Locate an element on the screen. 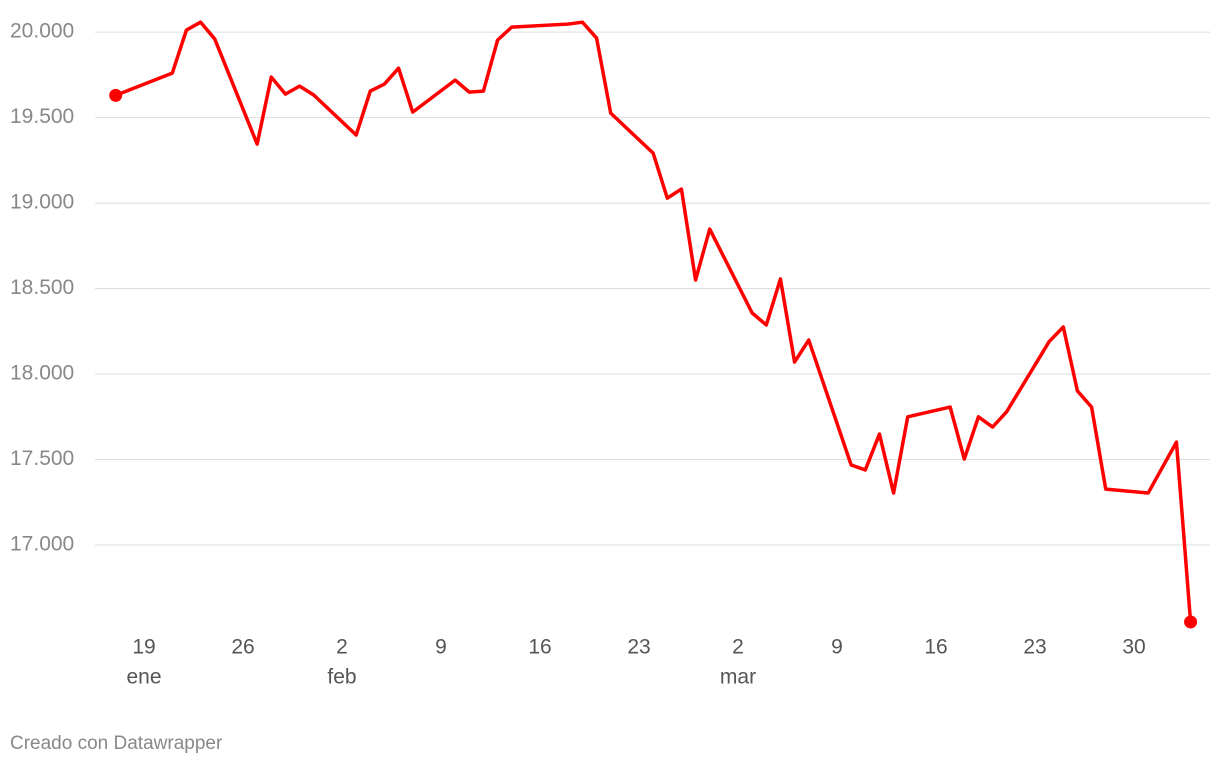 The height and width of the screenshot is (768, 1220). y-tick-label: 18.000 is located at coordinates (42, 373).